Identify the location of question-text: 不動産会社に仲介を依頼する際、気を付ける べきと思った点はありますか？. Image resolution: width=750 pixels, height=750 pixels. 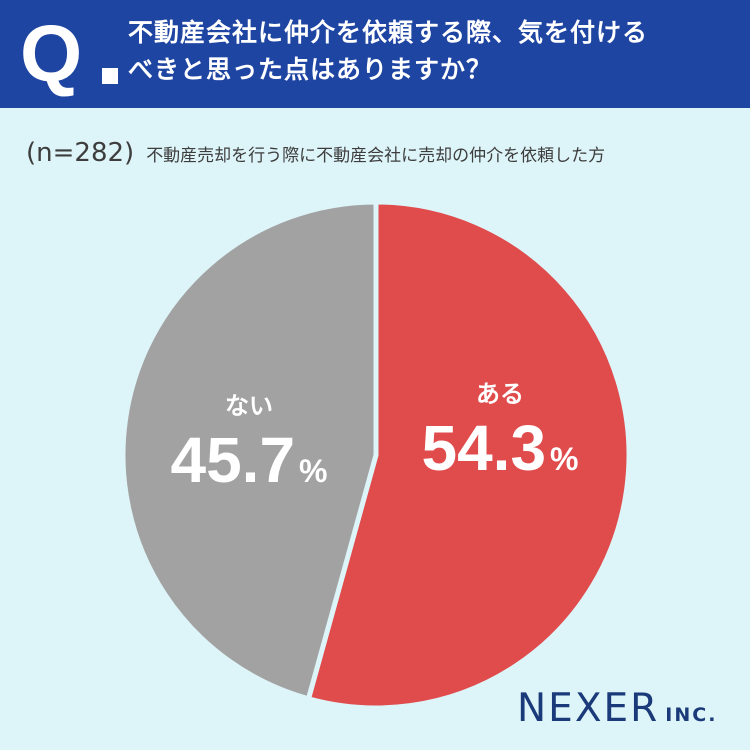
(428, 51).